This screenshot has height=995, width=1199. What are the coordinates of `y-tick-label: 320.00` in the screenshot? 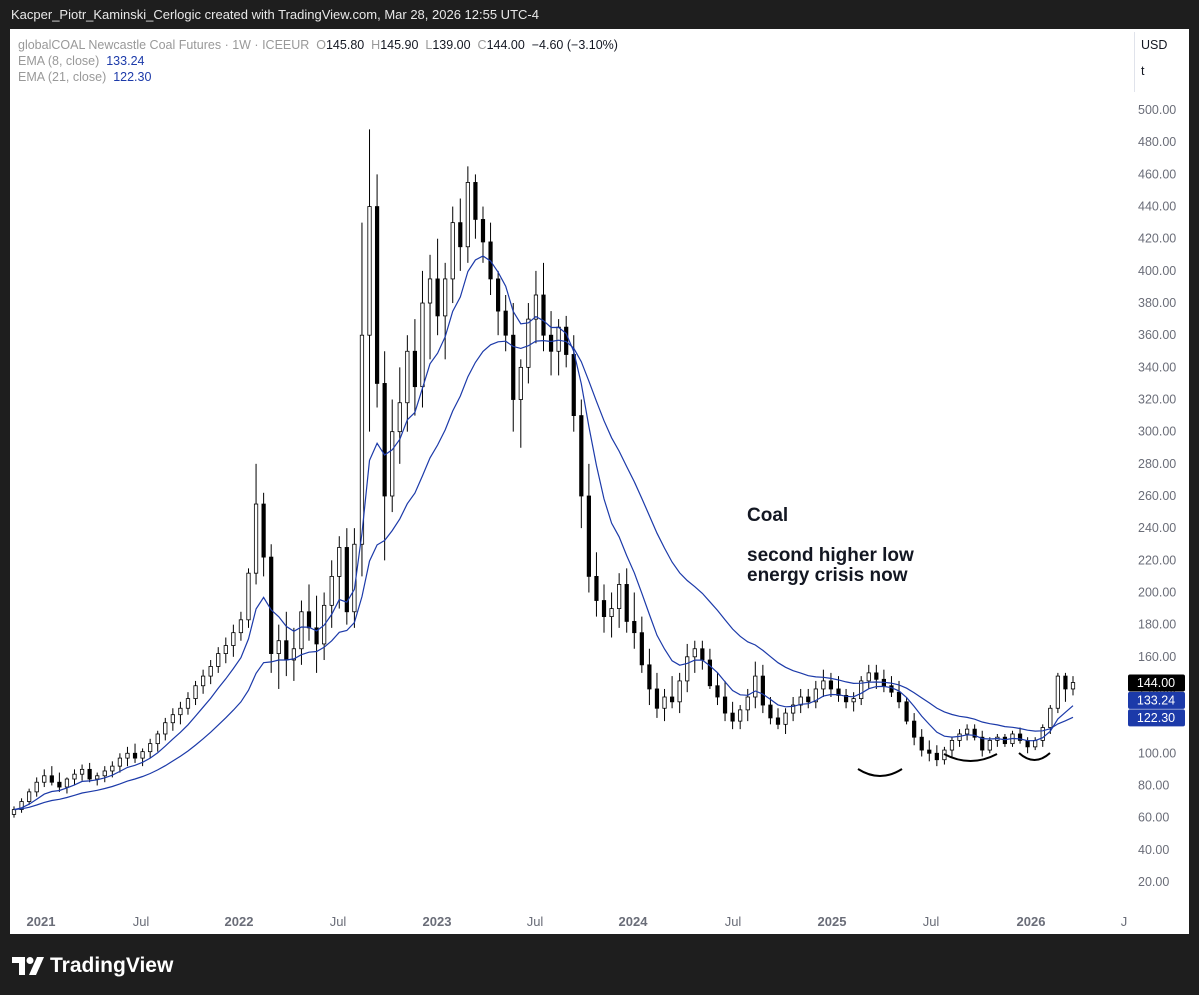 It's located at (1157, 400).